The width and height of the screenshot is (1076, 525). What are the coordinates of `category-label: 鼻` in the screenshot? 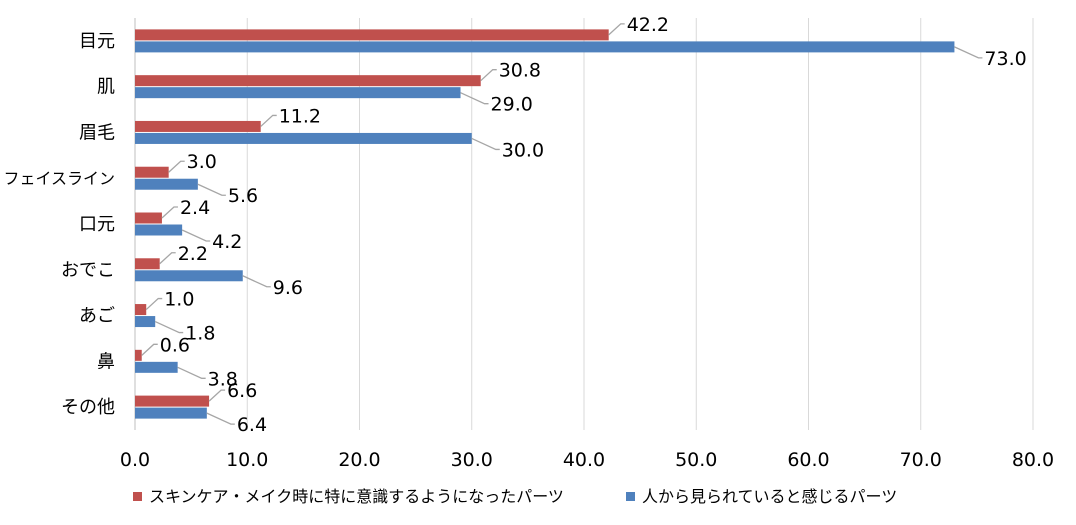 It's located at (106, 361).